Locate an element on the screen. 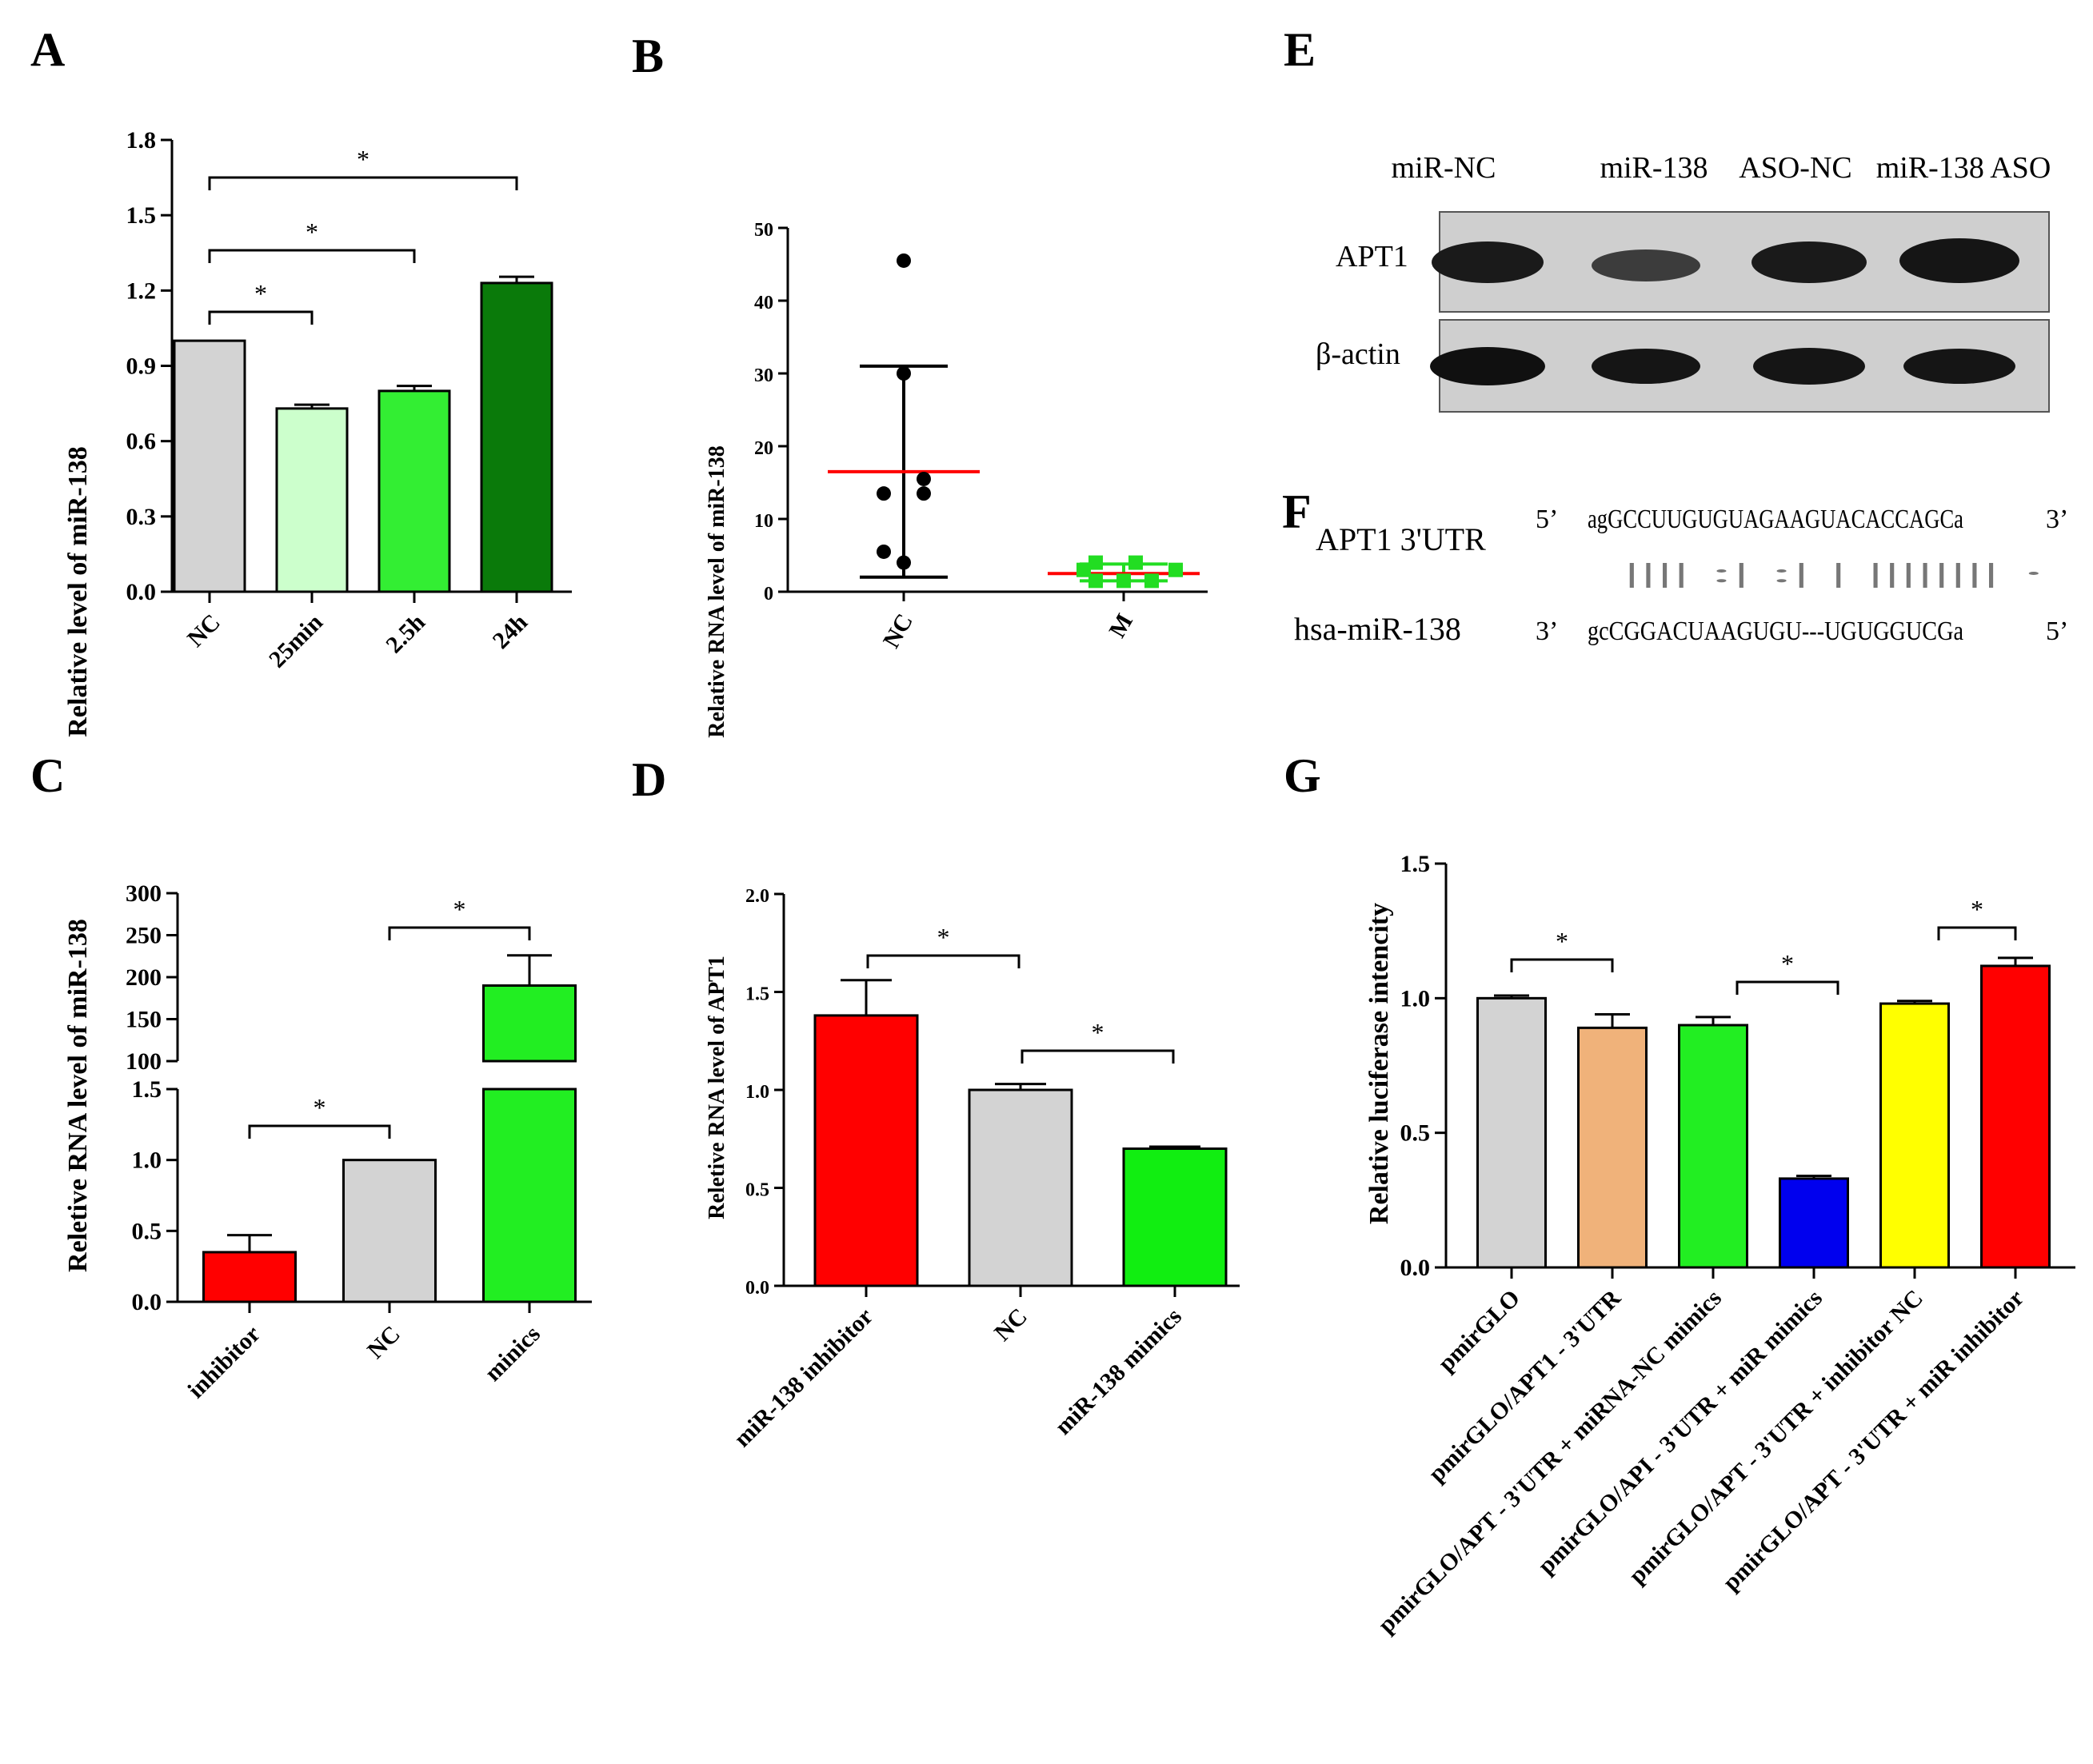  y-tick-label: 250 is located at coordinates (144, 936).